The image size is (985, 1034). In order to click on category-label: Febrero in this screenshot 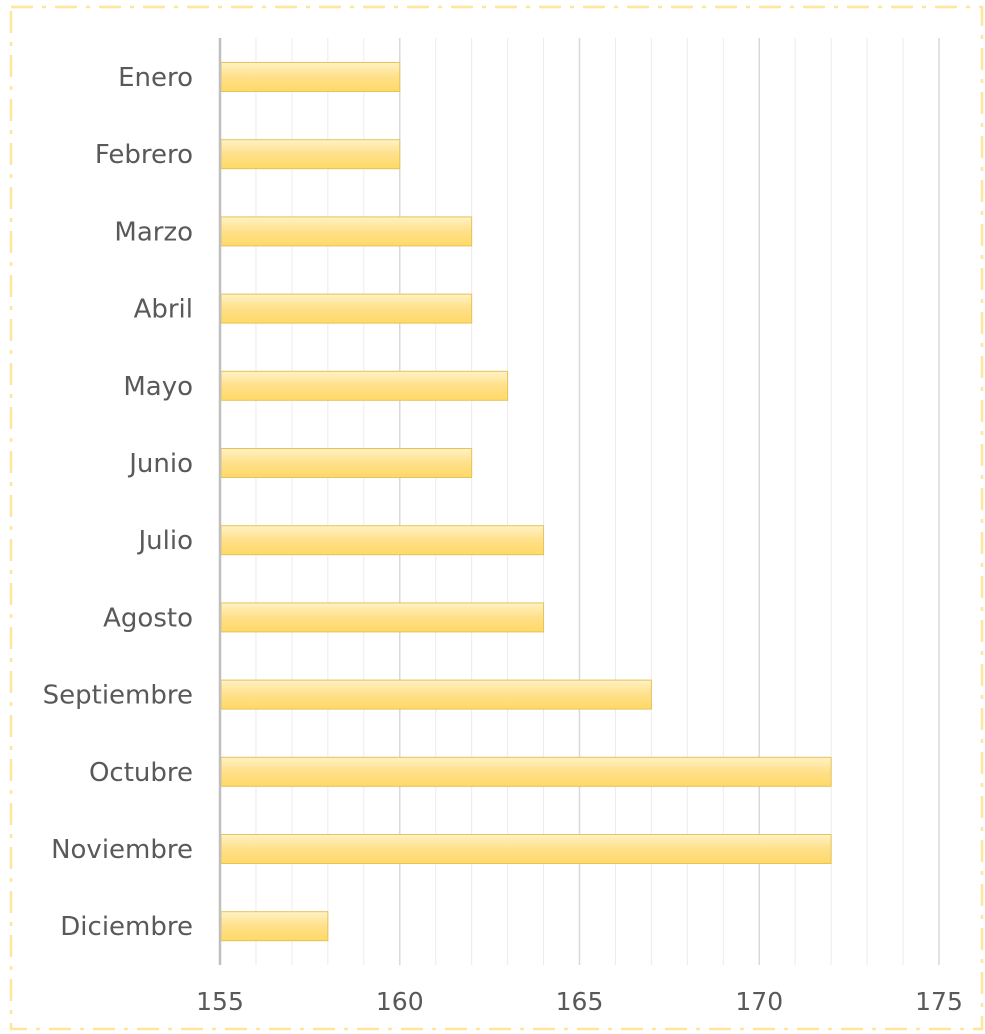, I will do `click(144, 155)`.